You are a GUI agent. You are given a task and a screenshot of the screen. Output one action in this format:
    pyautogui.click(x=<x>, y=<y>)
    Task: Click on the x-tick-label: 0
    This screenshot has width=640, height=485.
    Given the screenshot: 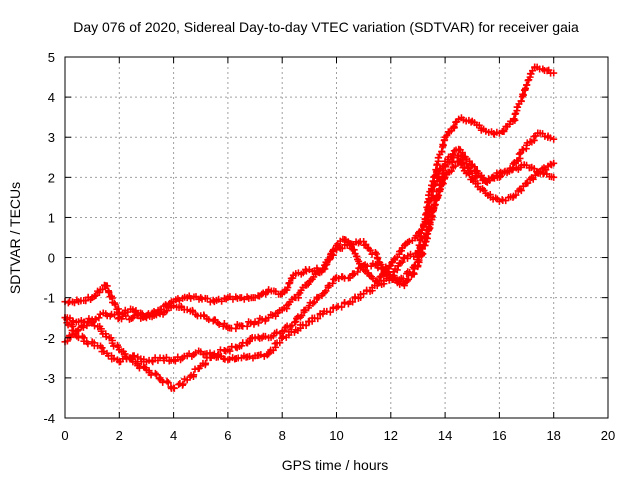 What is the action you would take?
    pyautogui.click(x=64, y=435)
    